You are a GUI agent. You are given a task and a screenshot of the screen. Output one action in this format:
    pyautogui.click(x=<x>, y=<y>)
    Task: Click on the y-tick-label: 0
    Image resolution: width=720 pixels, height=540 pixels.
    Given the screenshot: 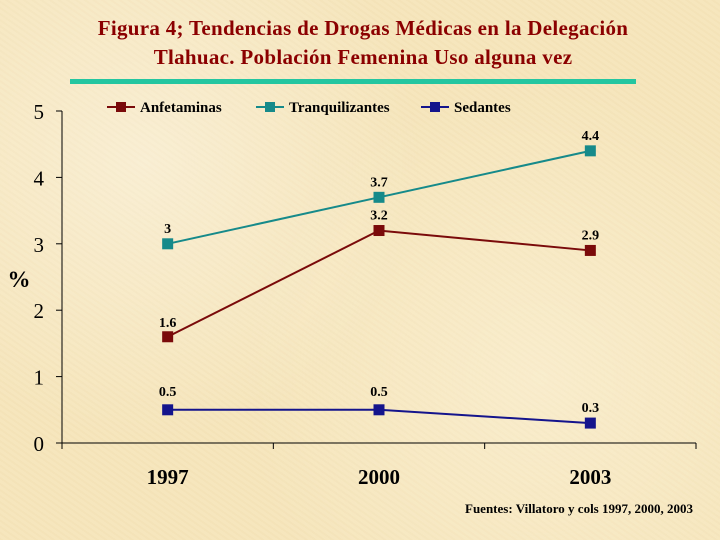 What is the action you would take?
    pyautogui.click(x=39, y=444)
    